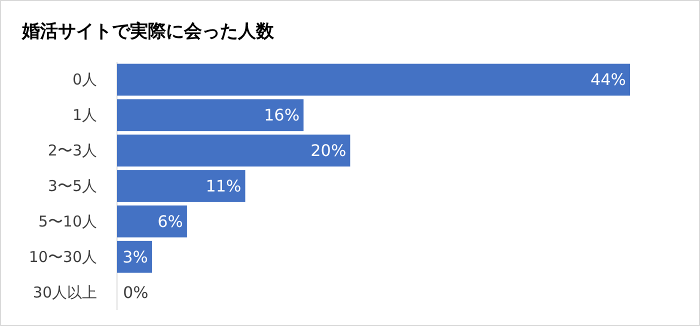  Describe the element at coordinates (328, 150) in the screenshot. I see `data-label: 20%` at that location.